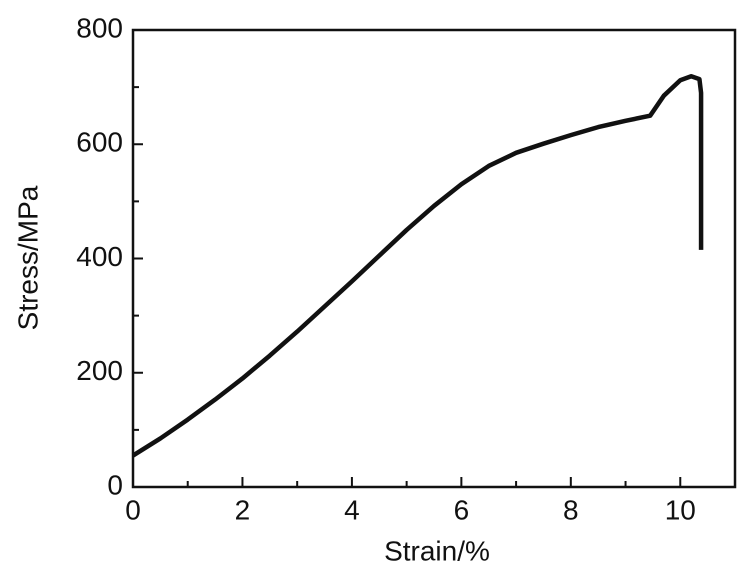 This screenshot has width=750, height=585. What do you see at coordinates (243, 509) in the screenshot?
I see `x-tick-label: 2` at bounding box center [243, 509].